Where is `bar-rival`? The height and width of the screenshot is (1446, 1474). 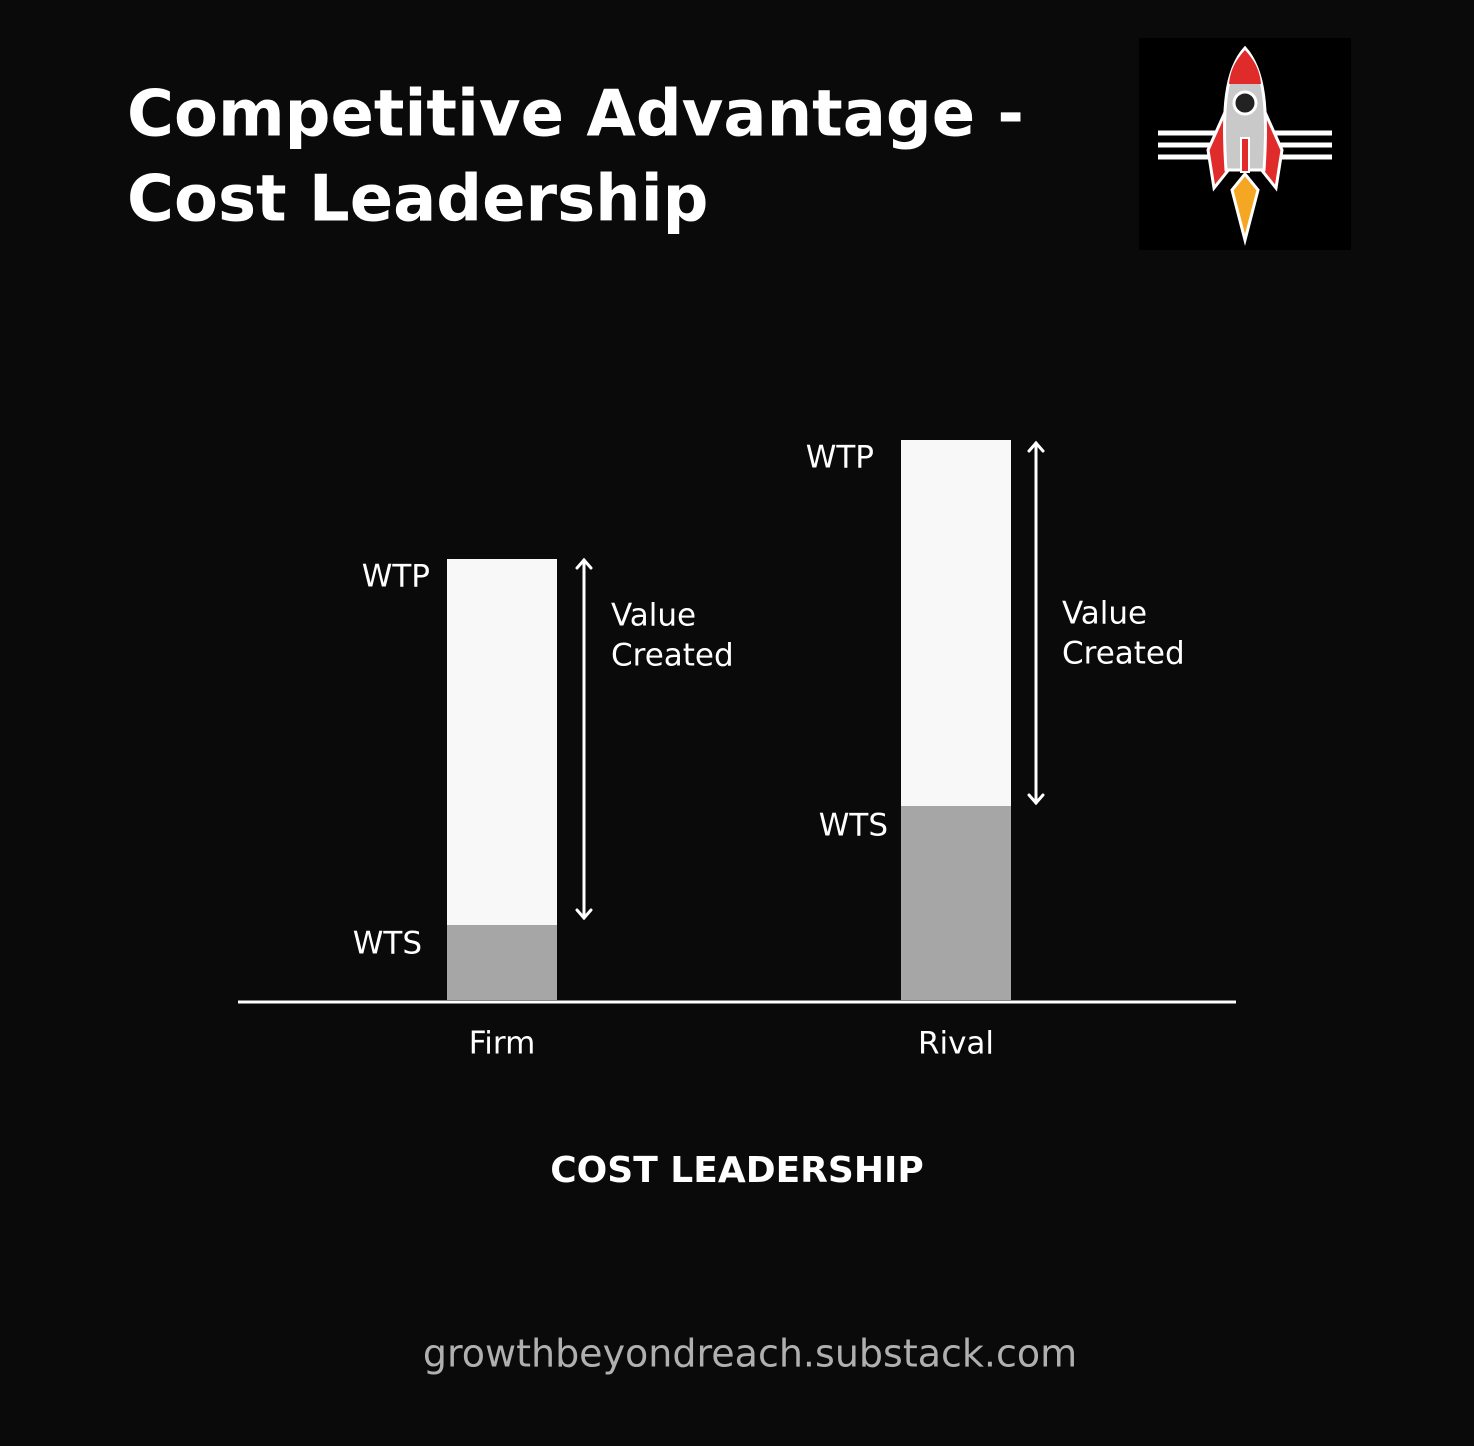 bar-rival is located at coordinates (956, 720).